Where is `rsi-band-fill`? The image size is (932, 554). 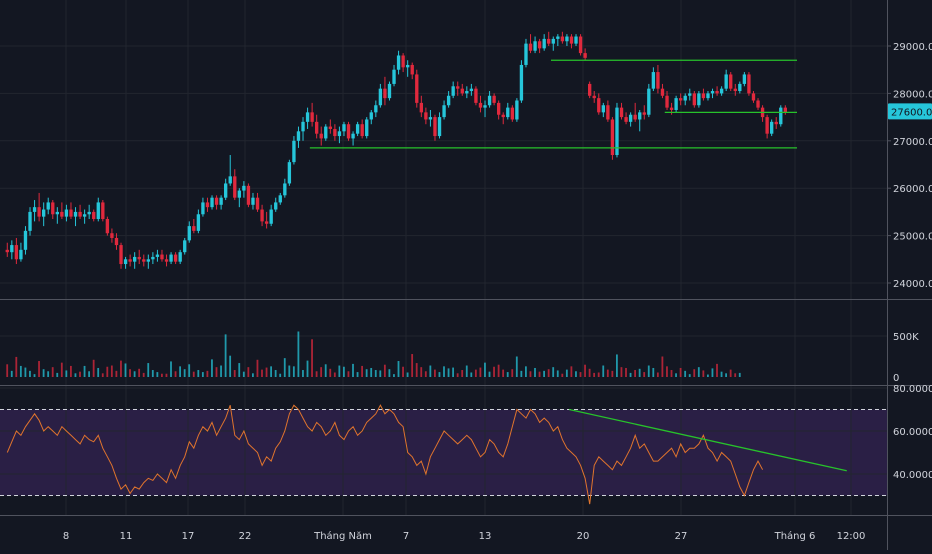
rsi-band-fill is located at coordinates (443, 452).